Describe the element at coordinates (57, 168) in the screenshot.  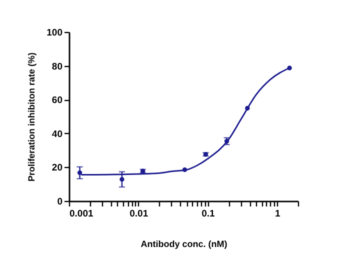
I see `y-tick-label: 20` at that location.